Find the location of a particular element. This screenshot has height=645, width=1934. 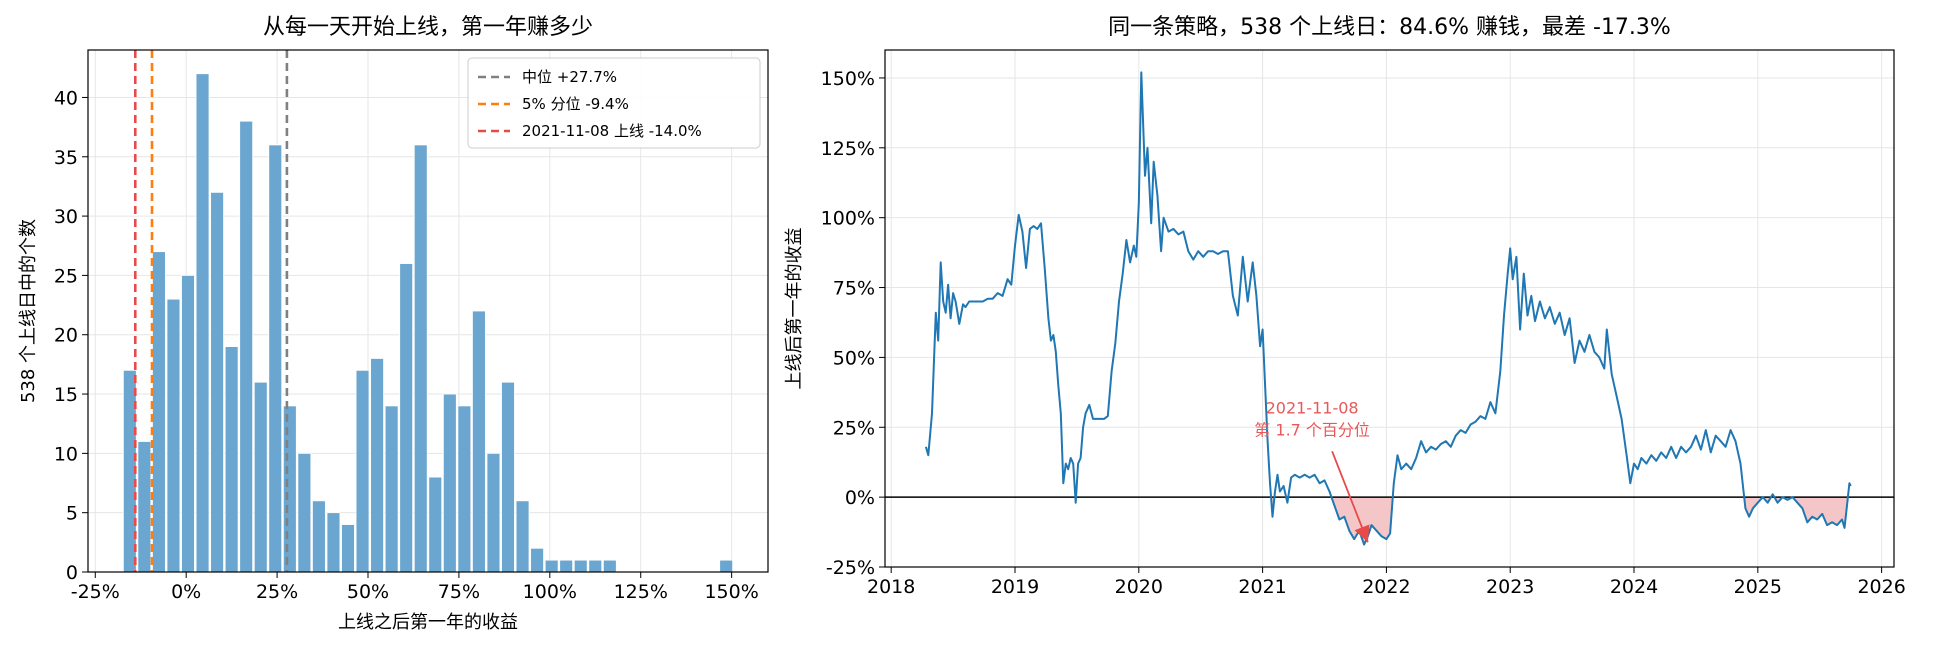

x-tick-label: 0% is located at coordinates (186, 592).